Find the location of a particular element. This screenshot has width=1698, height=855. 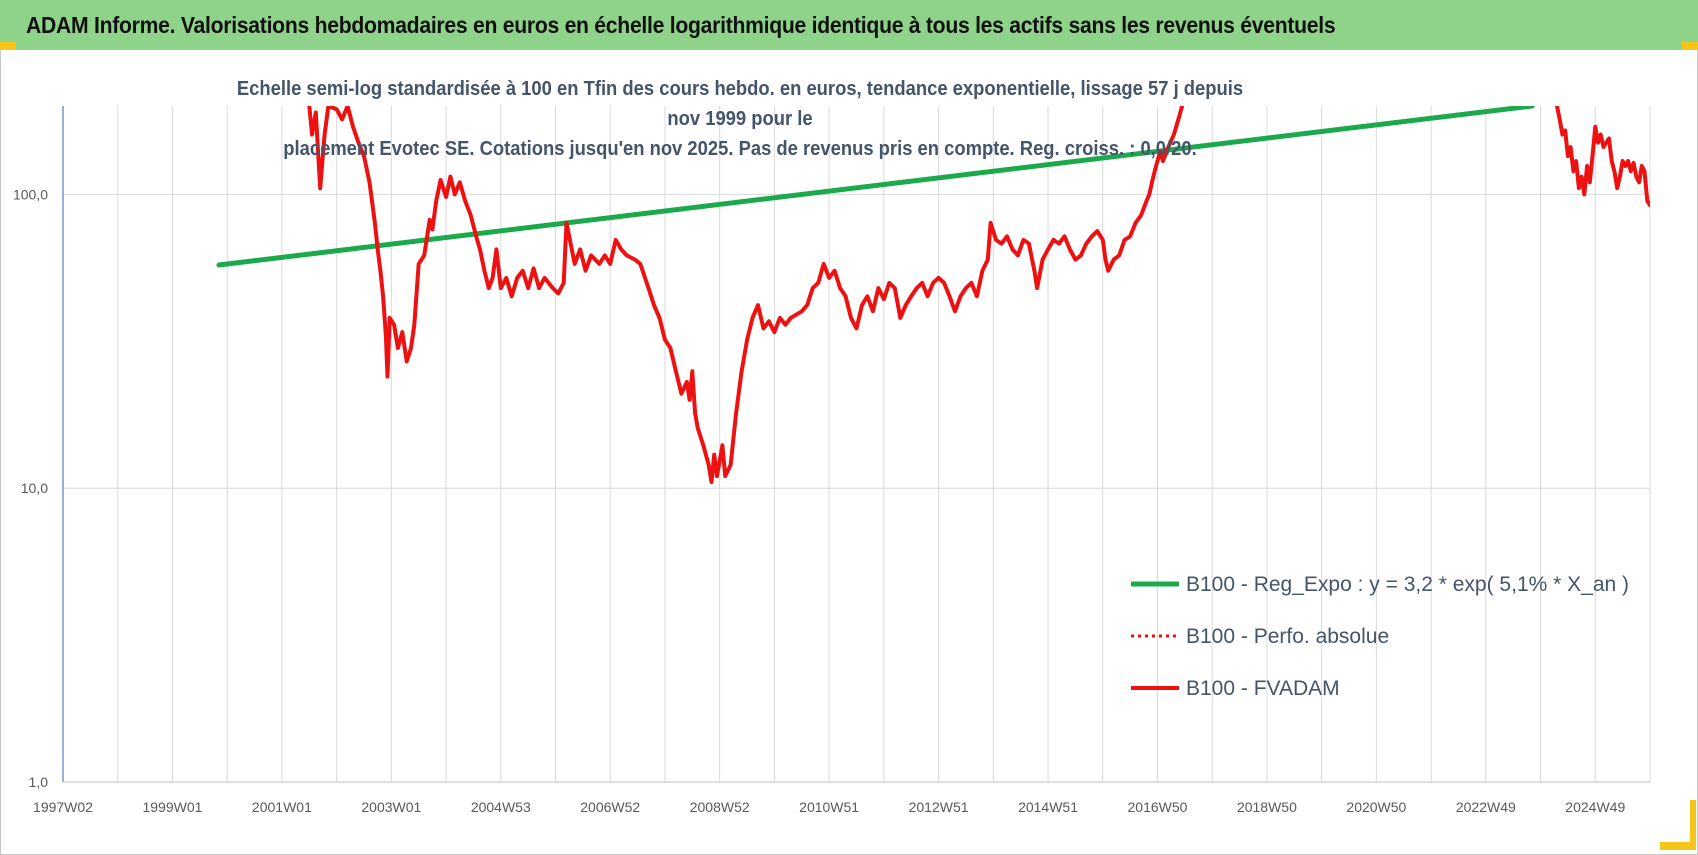

corner-mark-bottom-right-v is located at coordinates (1693, 825).